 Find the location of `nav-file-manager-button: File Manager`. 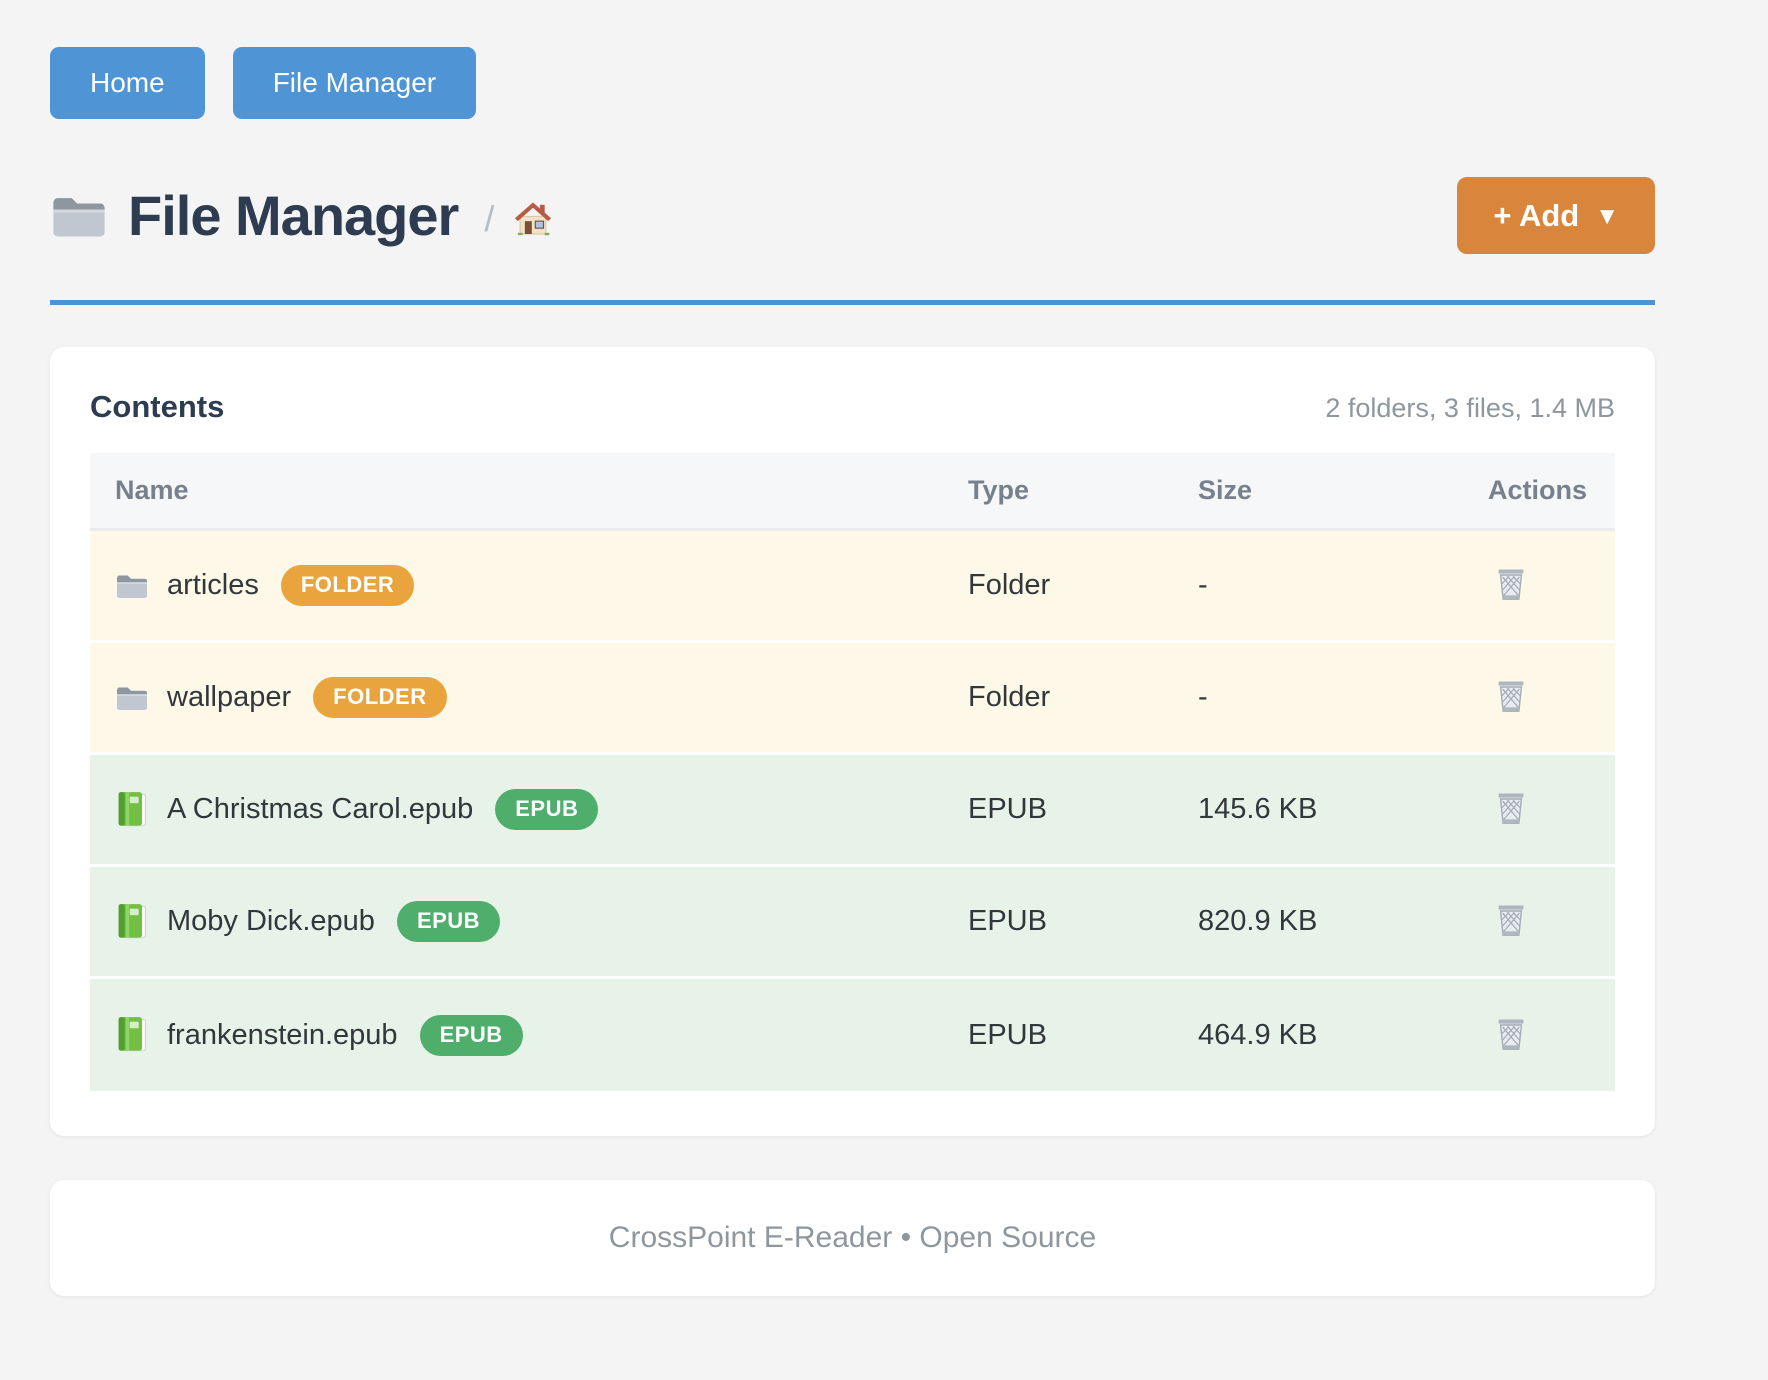

nav-file-manager-button: File Manager is located at coordinates (354, 83).